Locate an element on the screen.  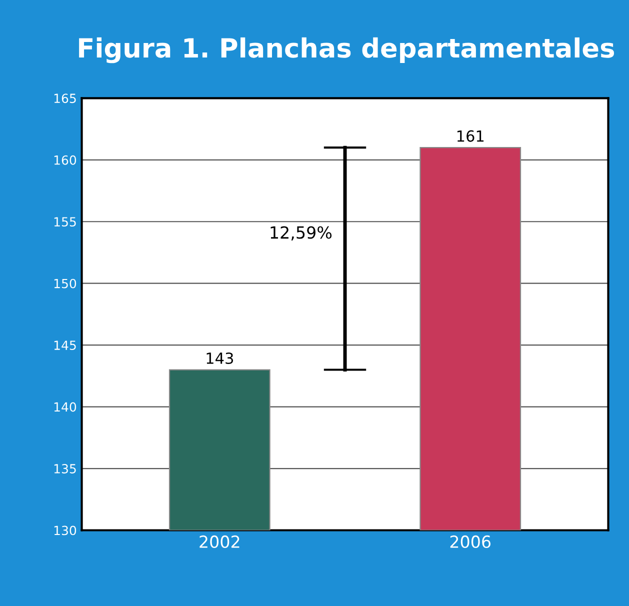
y-tick-label: 155 is located at coordinates (65, 222).